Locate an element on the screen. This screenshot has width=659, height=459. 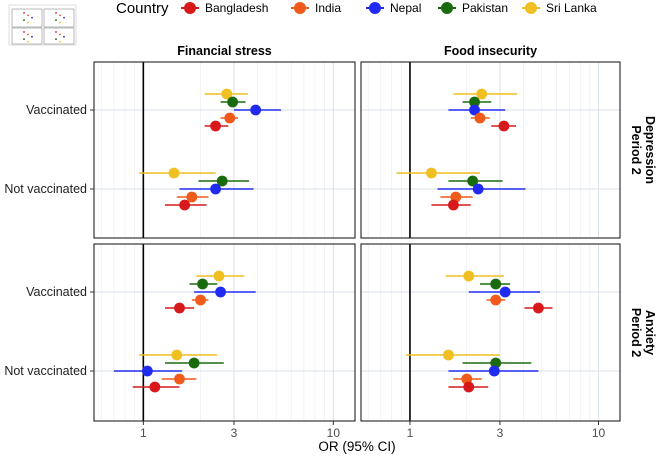
row-strip-period: Period 2 is located at coordinates (636, 332).